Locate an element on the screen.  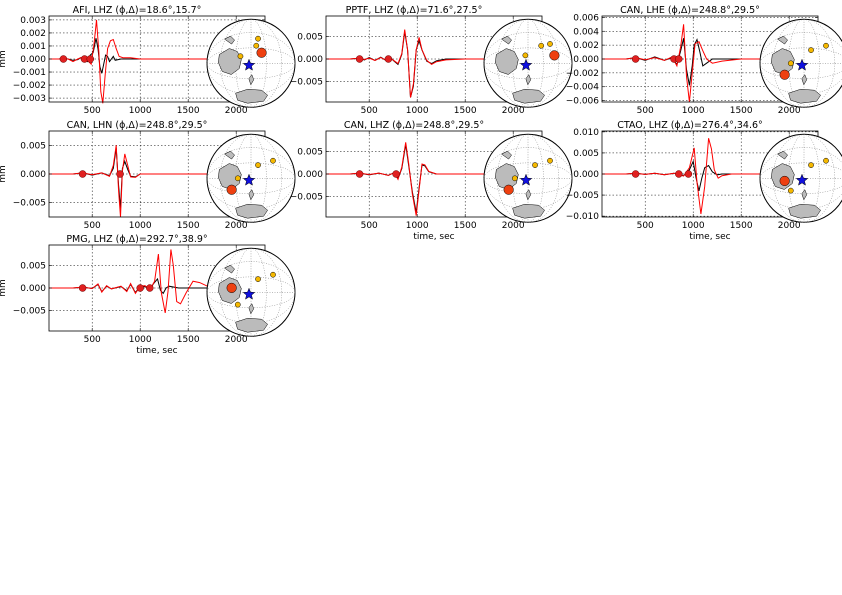
panel-title: CTAO, LHZ (ϕ,Δ)=276.4°,34.6° is located at coordinates (690, 125).